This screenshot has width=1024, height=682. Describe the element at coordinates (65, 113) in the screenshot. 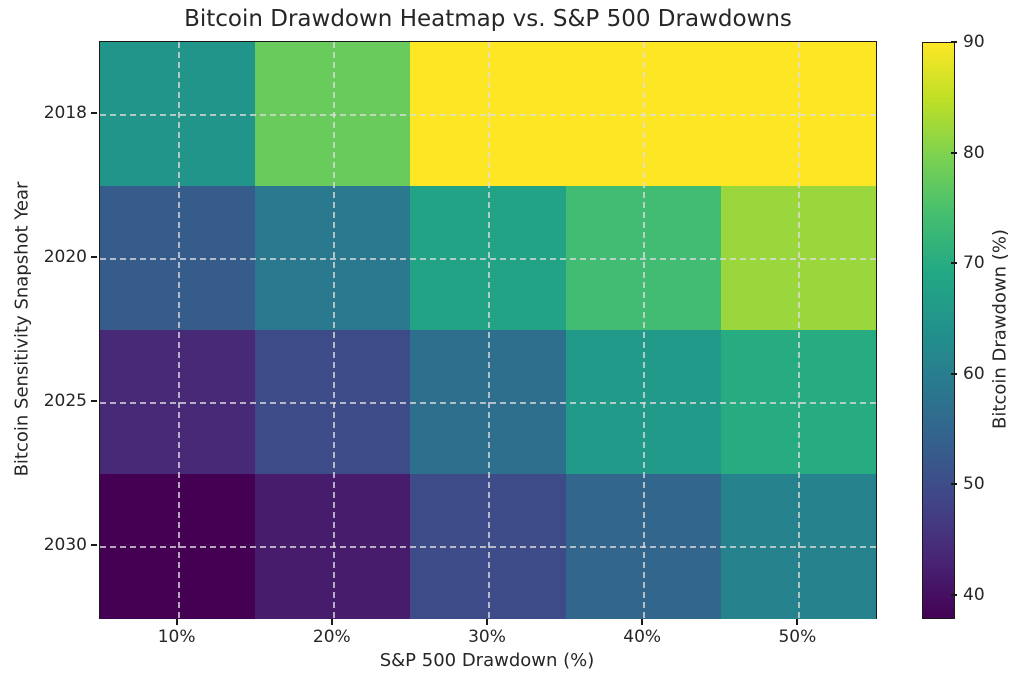

I see `y-tick-label: 2018` at that location.